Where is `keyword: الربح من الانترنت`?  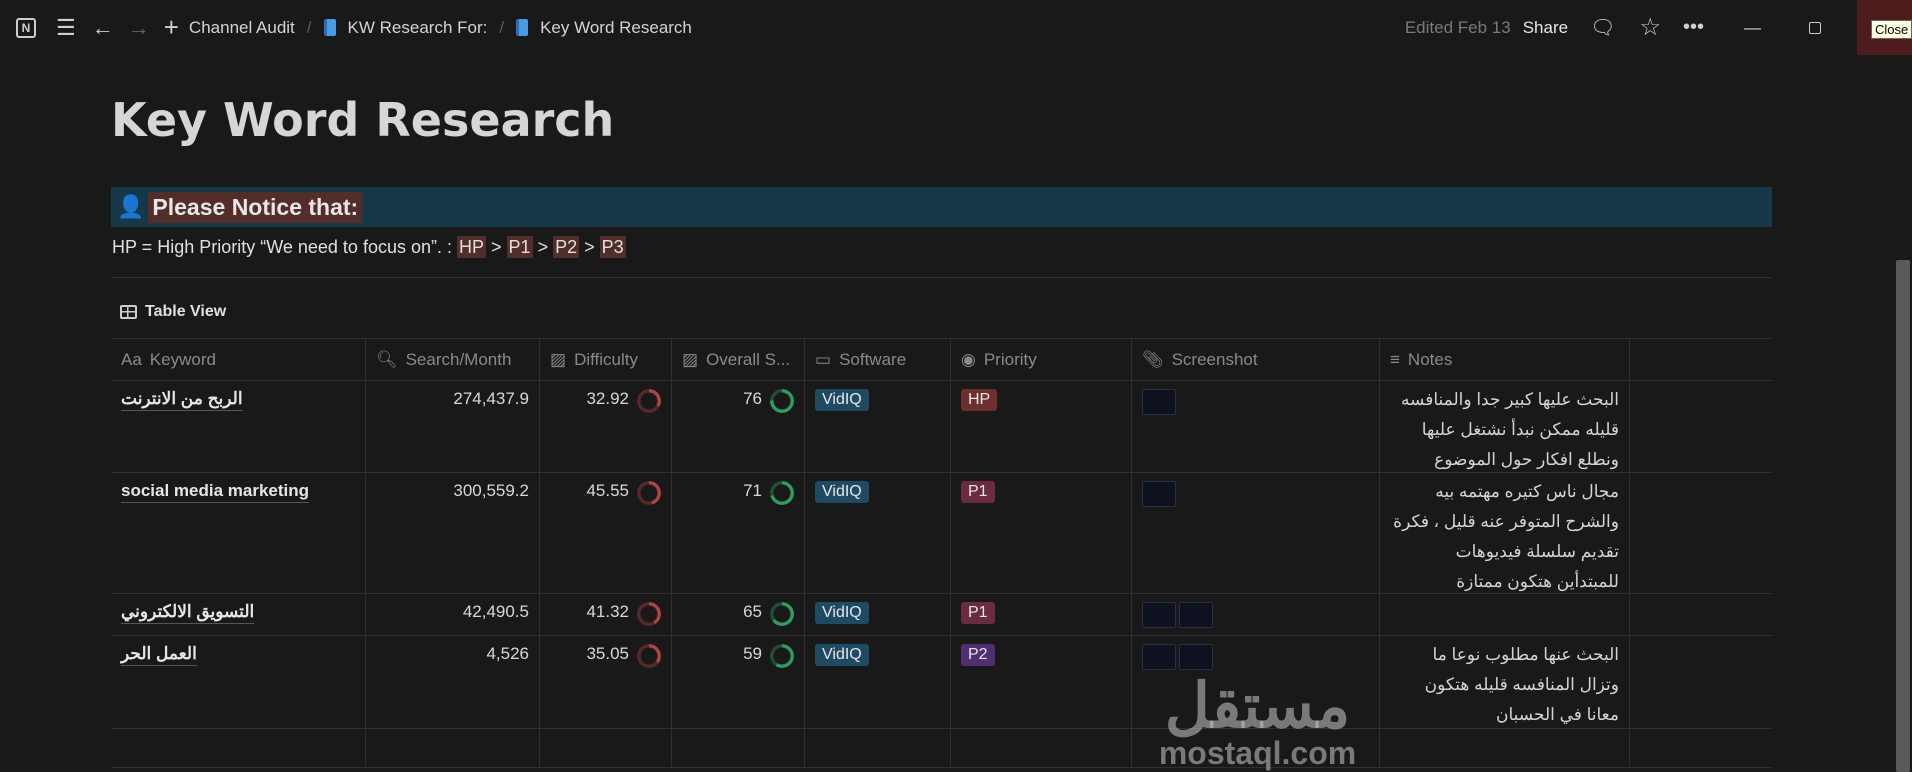
keyword: الربح من الانترنت is located at coordinates (182, 400).